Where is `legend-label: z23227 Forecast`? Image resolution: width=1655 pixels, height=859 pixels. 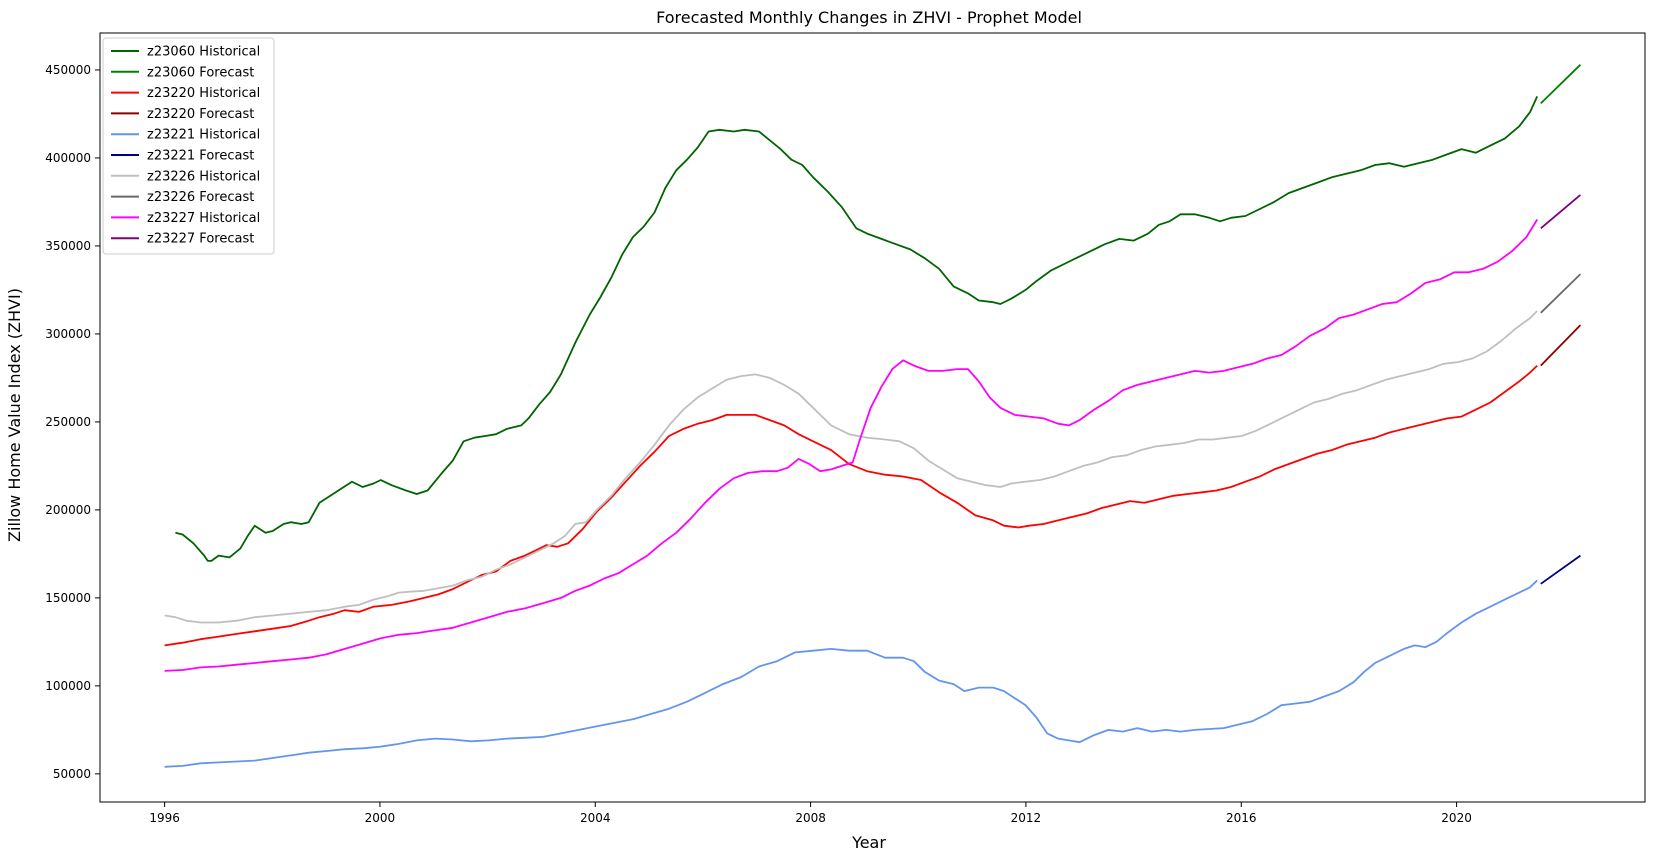 legend-label: z23227 Forecast is located at coordinates (200, 239).